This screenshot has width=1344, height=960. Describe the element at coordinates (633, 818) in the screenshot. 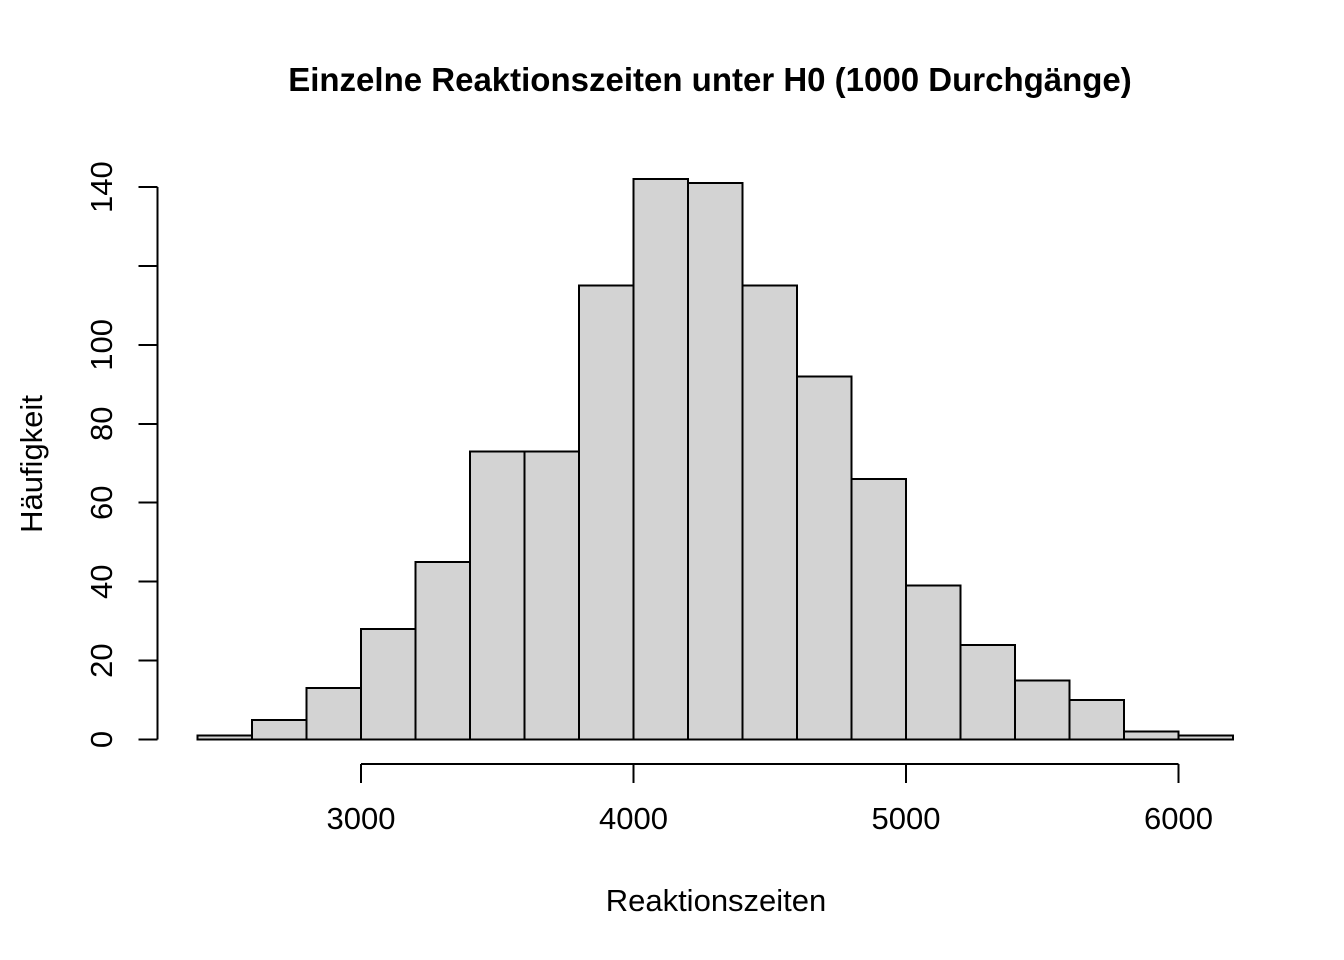

I see `x-tick-label: 4000` at that location.